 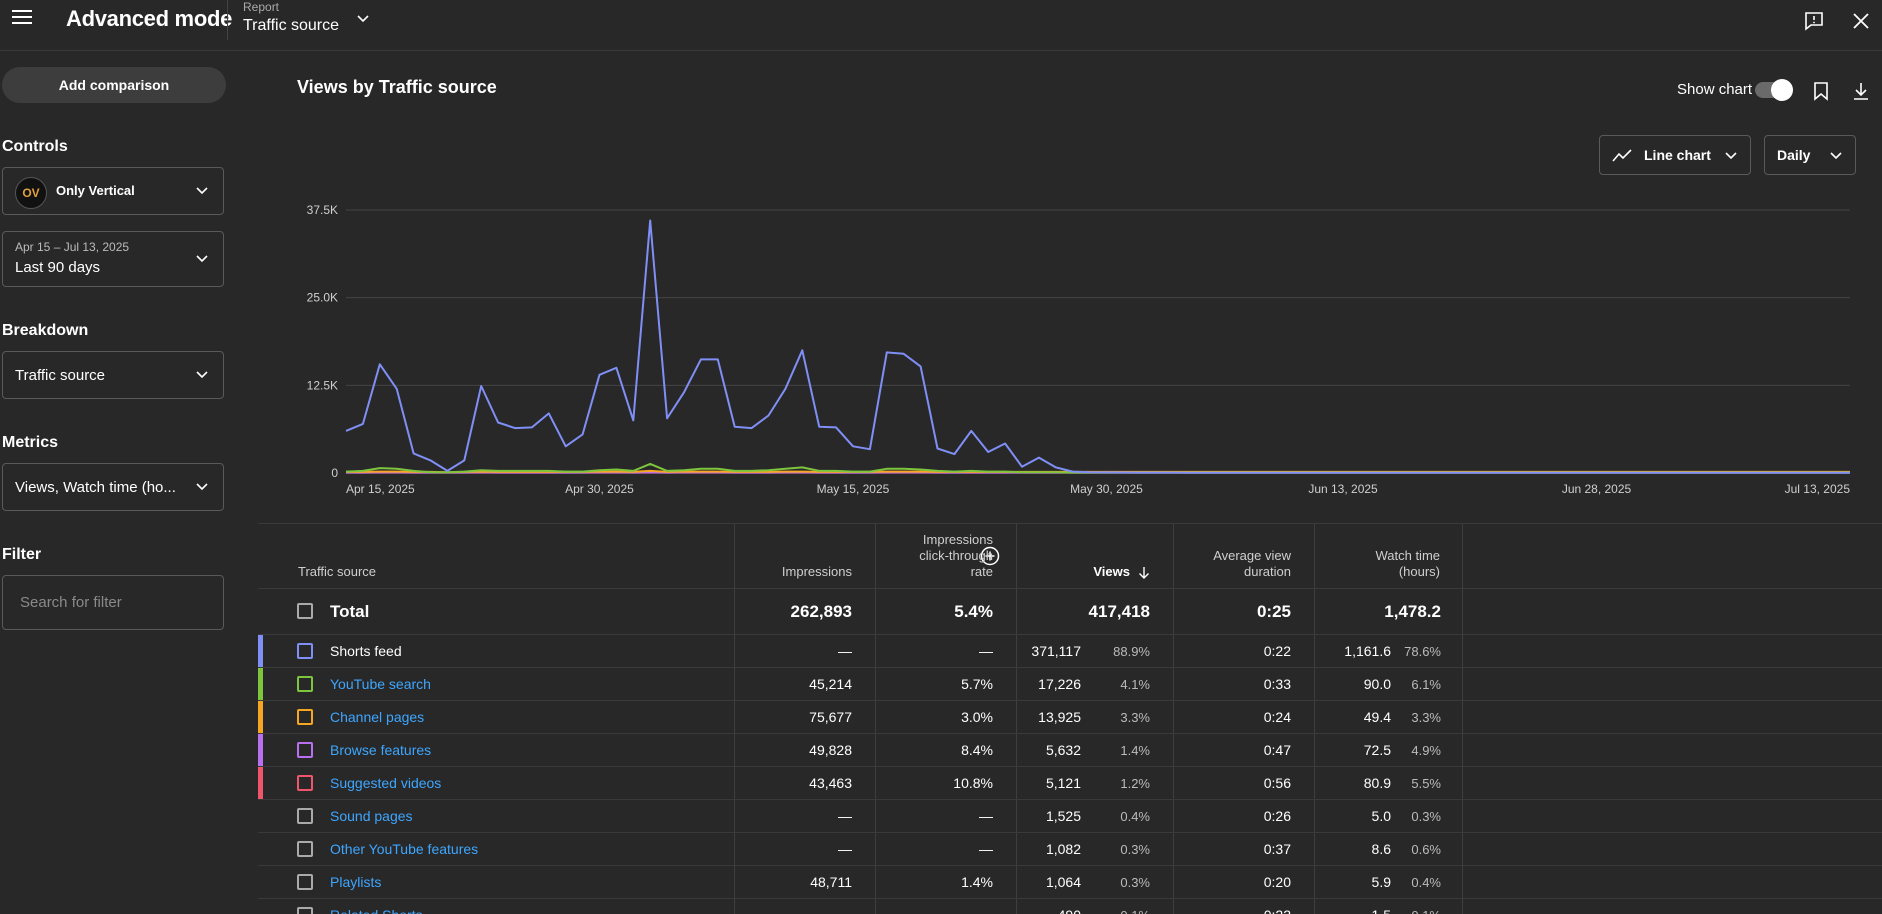 What do you see at coordinates (1056, 651) in the screenshot?
I see `cell-views: 371,117` at bounding box center [1056, 651].